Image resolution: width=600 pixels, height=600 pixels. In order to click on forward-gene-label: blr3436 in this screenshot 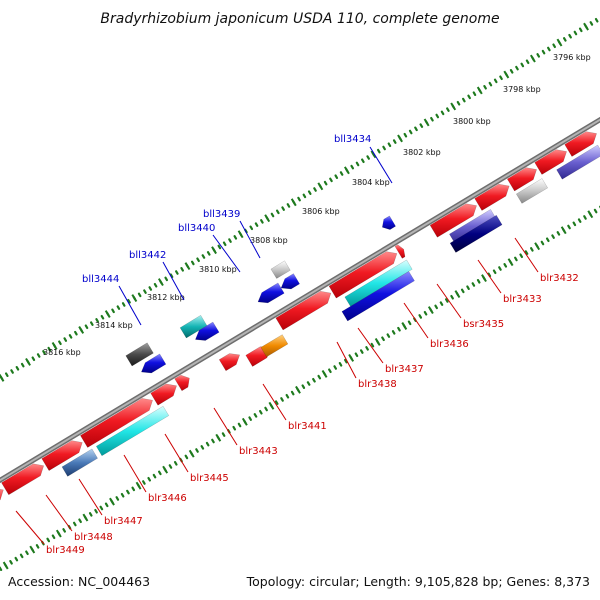, I will do `click(449, 344)`.